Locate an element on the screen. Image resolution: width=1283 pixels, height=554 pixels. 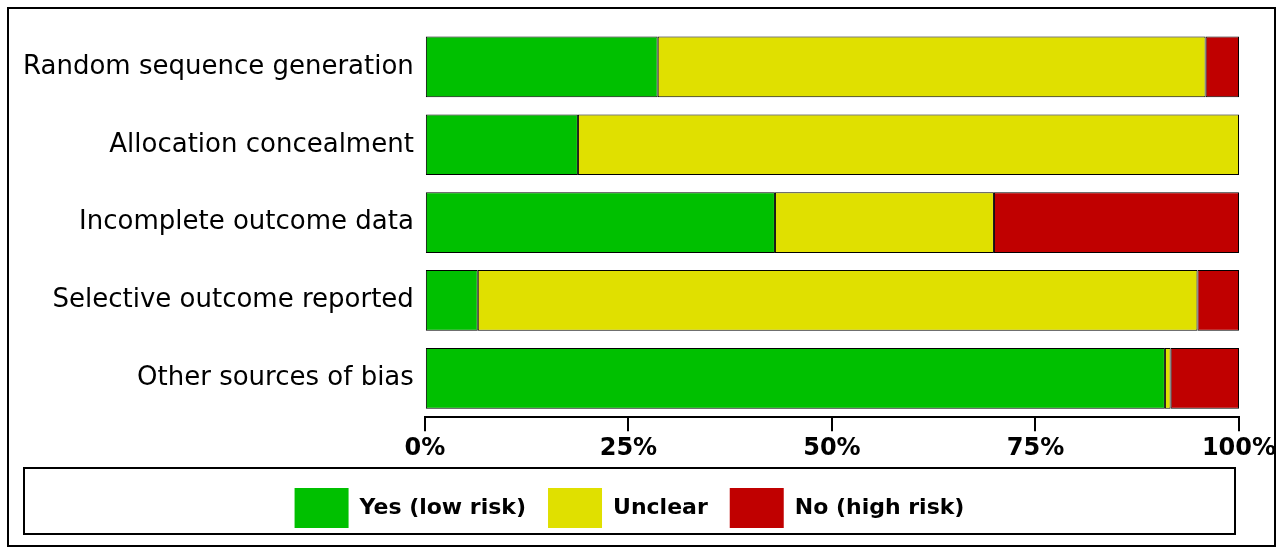
x-tick-label: 0% is located at coordinates (425, 446).